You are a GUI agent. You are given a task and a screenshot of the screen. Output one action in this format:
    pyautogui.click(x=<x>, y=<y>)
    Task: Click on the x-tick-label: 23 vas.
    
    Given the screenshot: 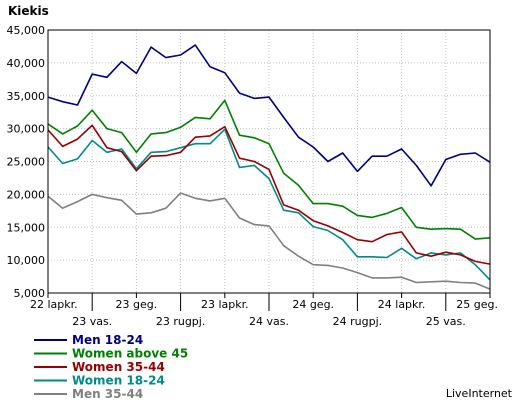 What is the action you would take?
    pyautogui.click(x=92, y=321)
    